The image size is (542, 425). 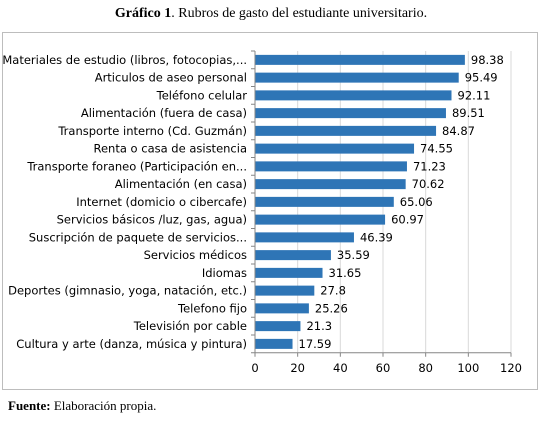 I want to click on value-label: 35.59, so click(x=353, y=255).